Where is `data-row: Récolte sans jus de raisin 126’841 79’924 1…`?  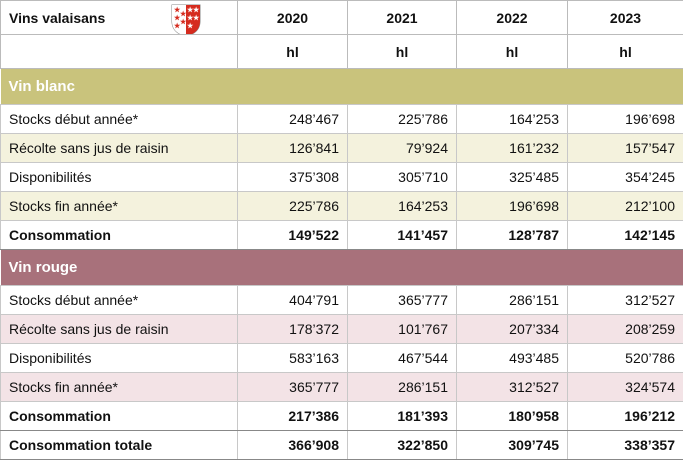
data-row: Récolte sans jus de raisin 126’841 79’924 1… is located at coordinates (341, 148).